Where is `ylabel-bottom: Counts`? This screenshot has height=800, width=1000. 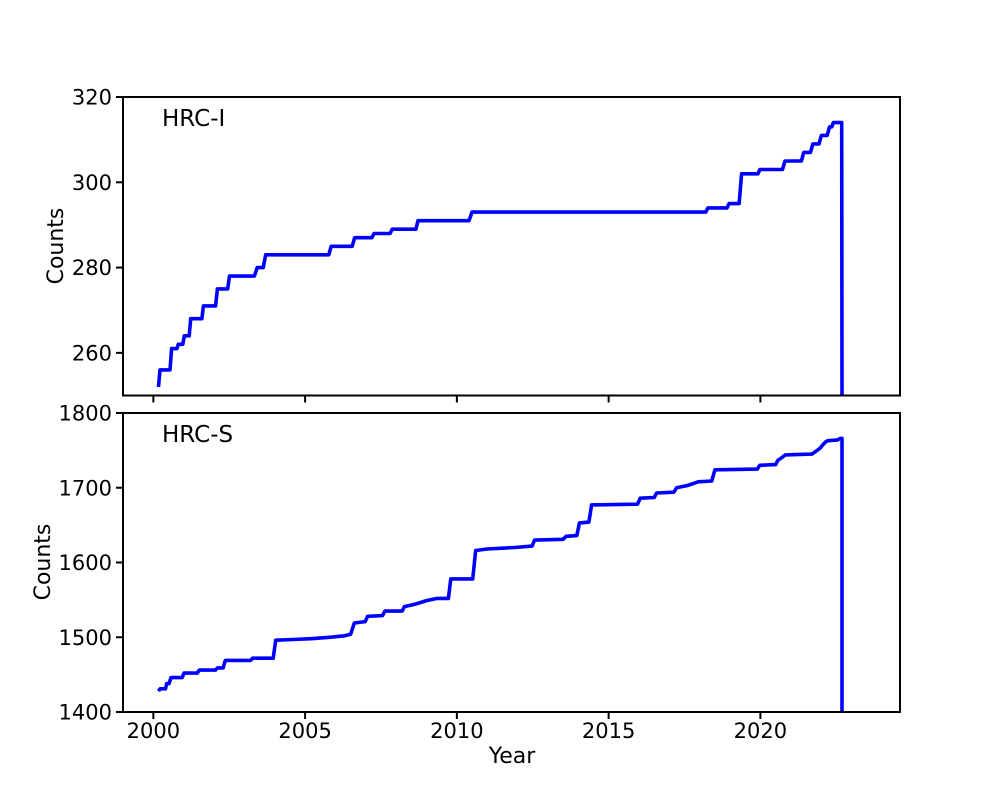
ylabel-bottom: Counts is located at coordinates (43, 562).